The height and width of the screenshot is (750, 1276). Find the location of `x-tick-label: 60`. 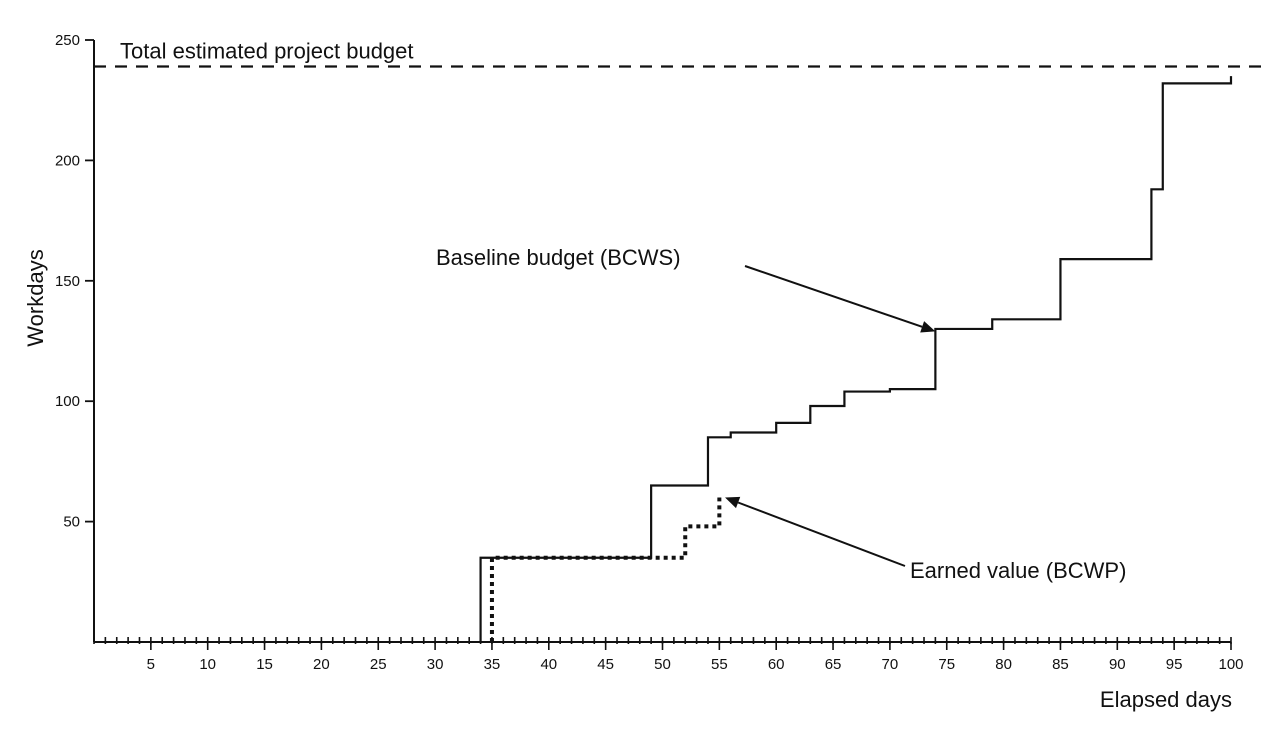

x-tick-label: 60 is located at coordinates (776, 664).